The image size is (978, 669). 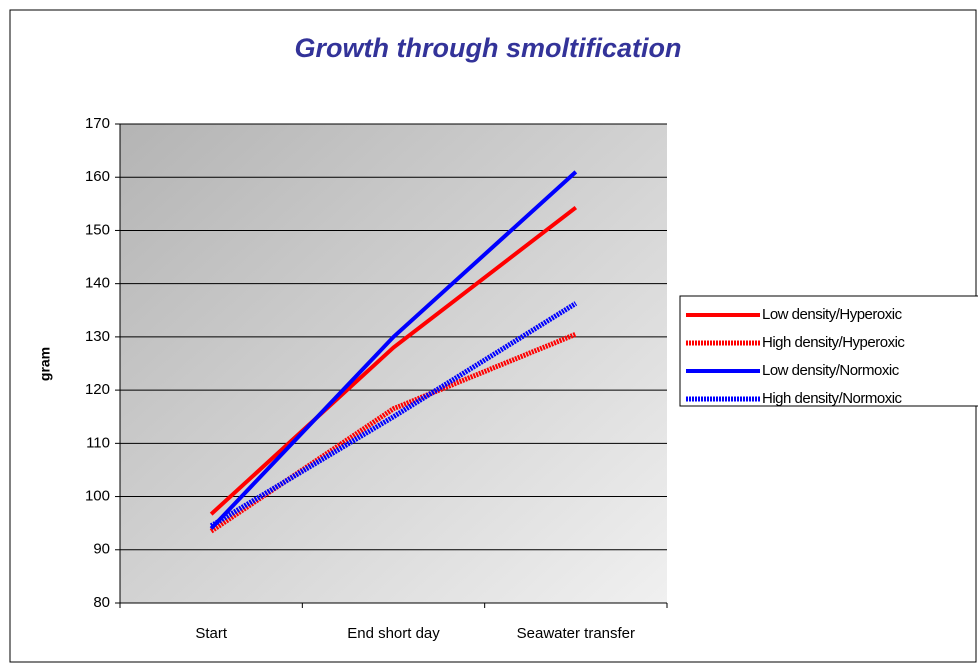 I want to click on legend-label: Low density/Hyperoxic, so click(x=832, y=314).